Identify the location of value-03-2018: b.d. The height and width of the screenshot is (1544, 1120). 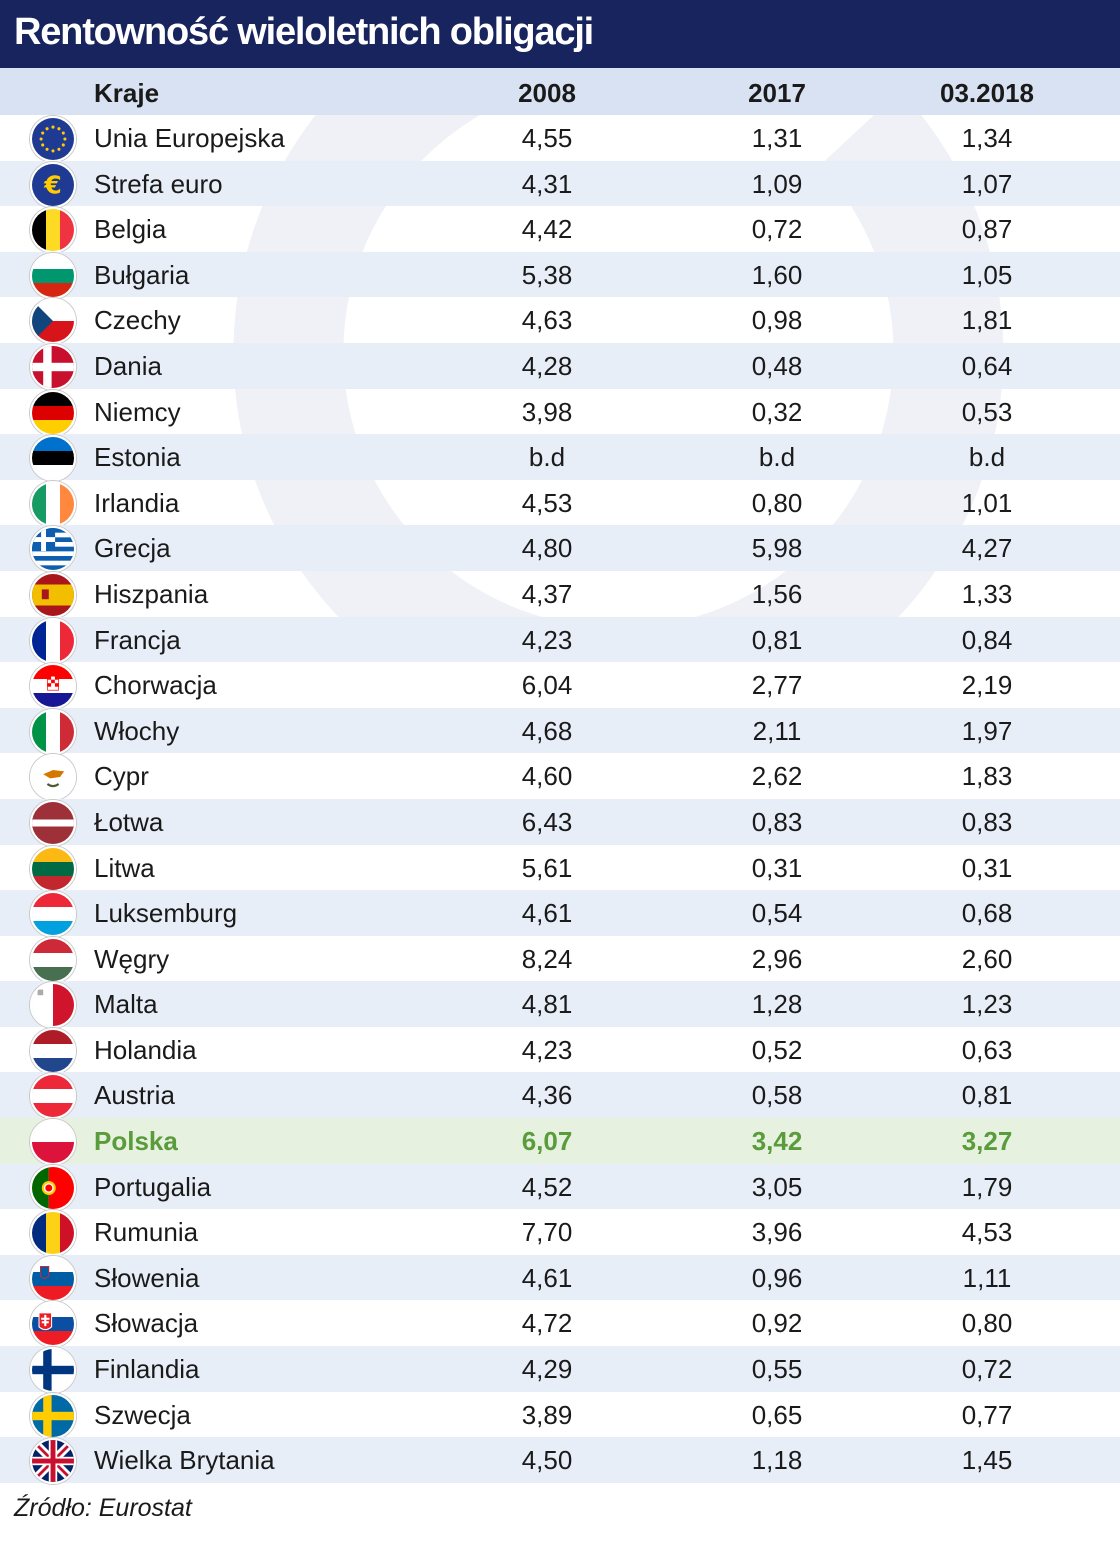
(987, 457).